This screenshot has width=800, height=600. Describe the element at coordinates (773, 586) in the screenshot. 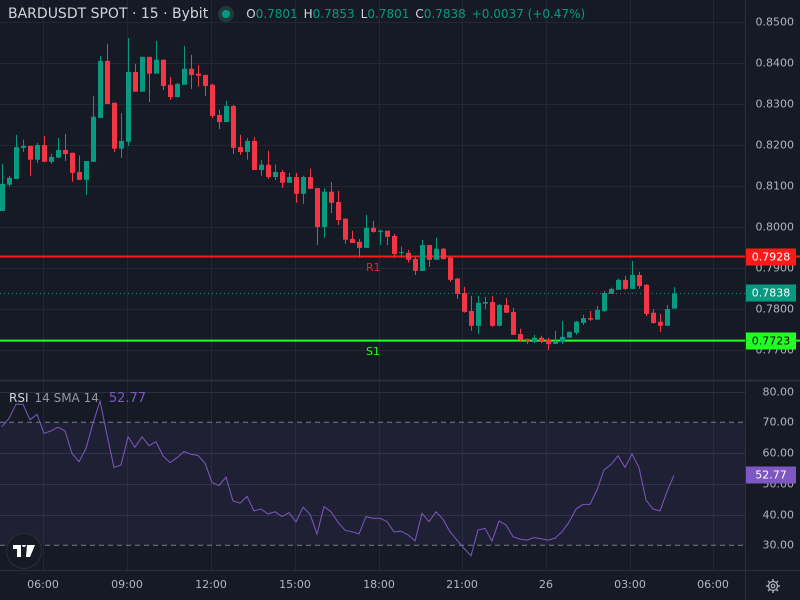

I see `settings-gear-icon` at that location.